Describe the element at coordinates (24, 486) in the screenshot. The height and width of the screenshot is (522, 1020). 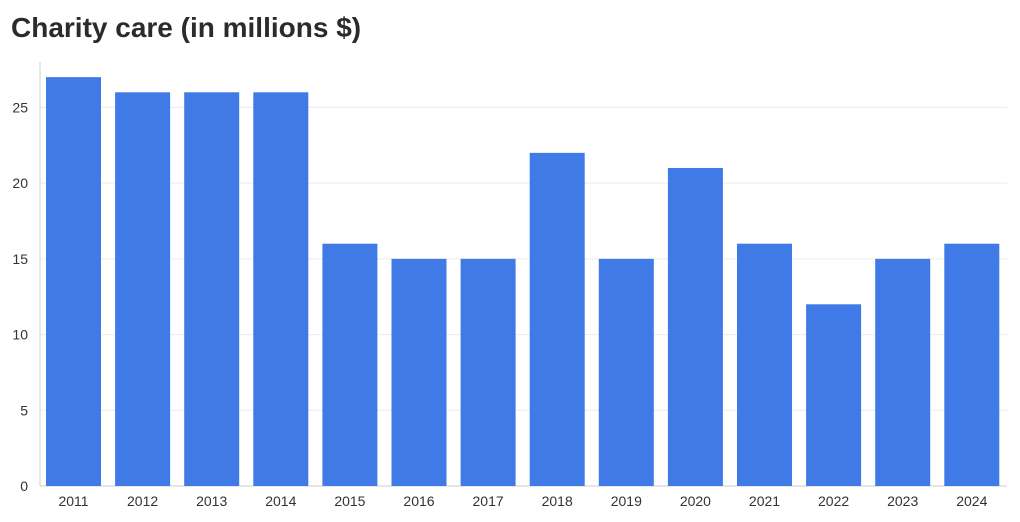
I see `y-tick-label-0: 0` at that location.